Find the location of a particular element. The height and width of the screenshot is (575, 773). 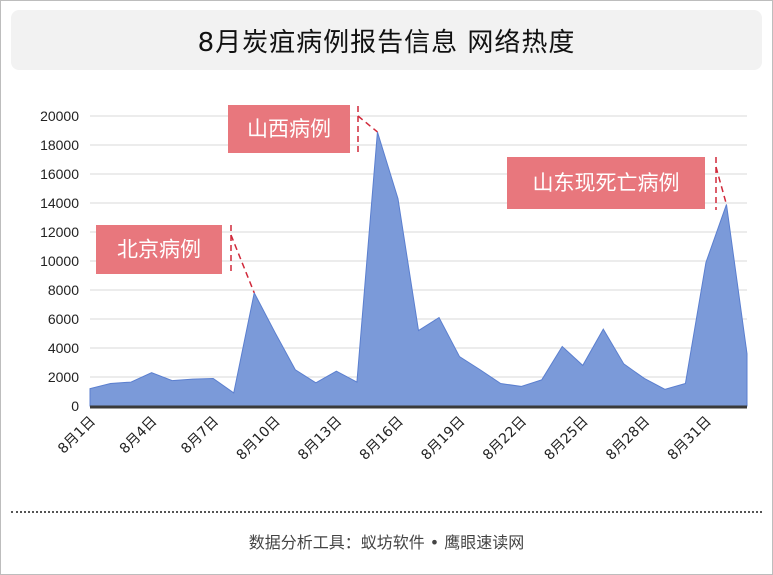

y-tick-label: 10000 is located at coordinates (59, 261).